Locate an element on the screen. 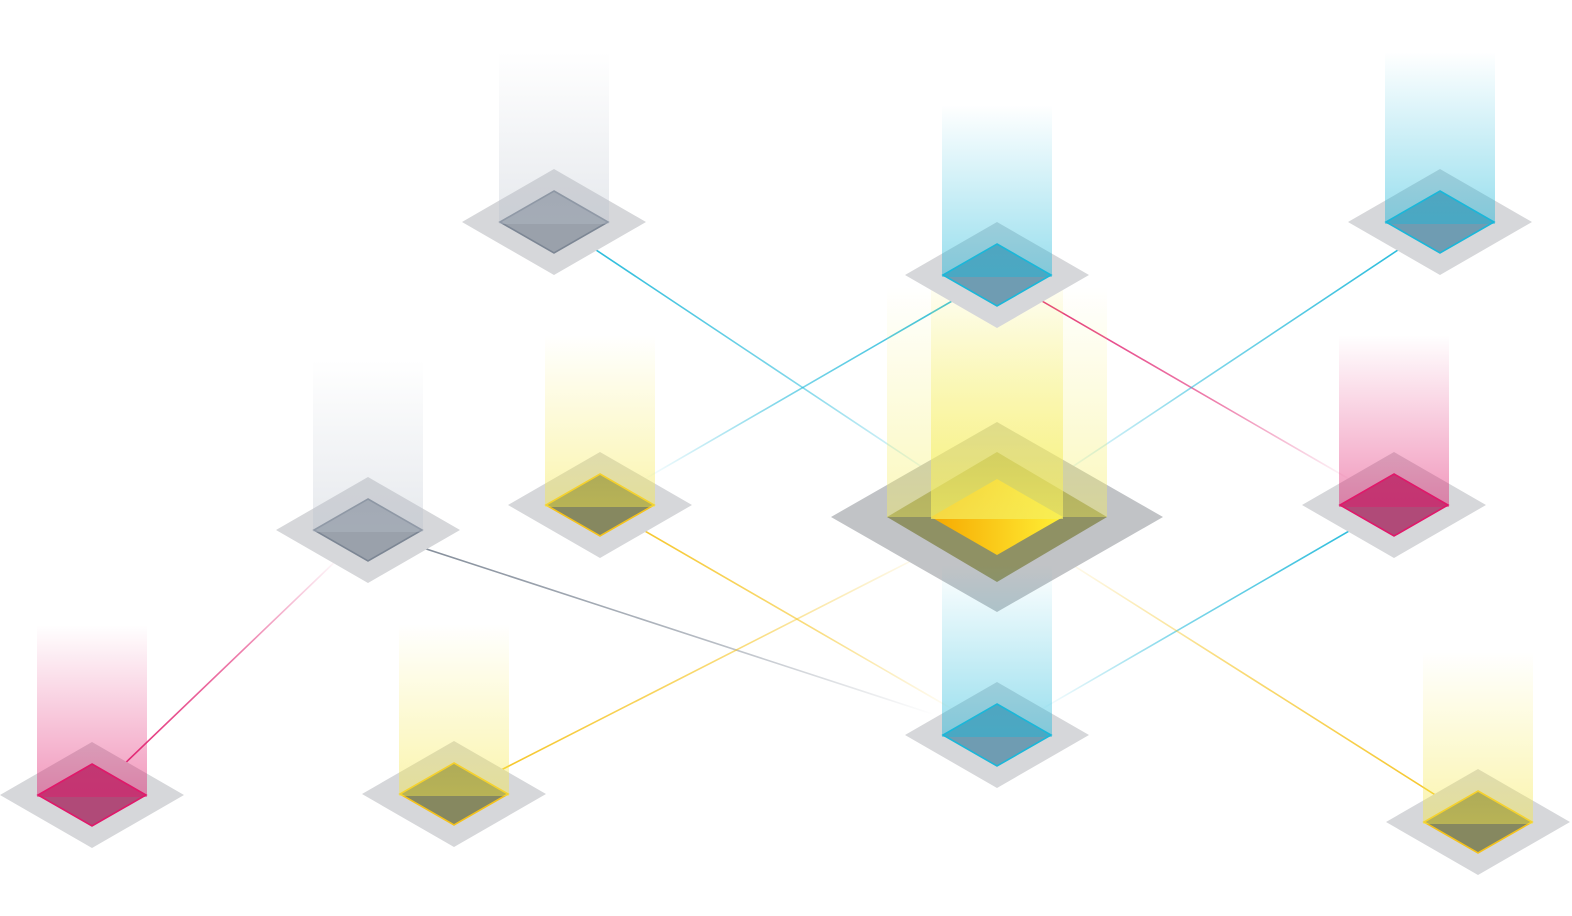 The height and width of the screenshot is (916, 1572). node-n-mid-left is located at coordinates (368, 471).